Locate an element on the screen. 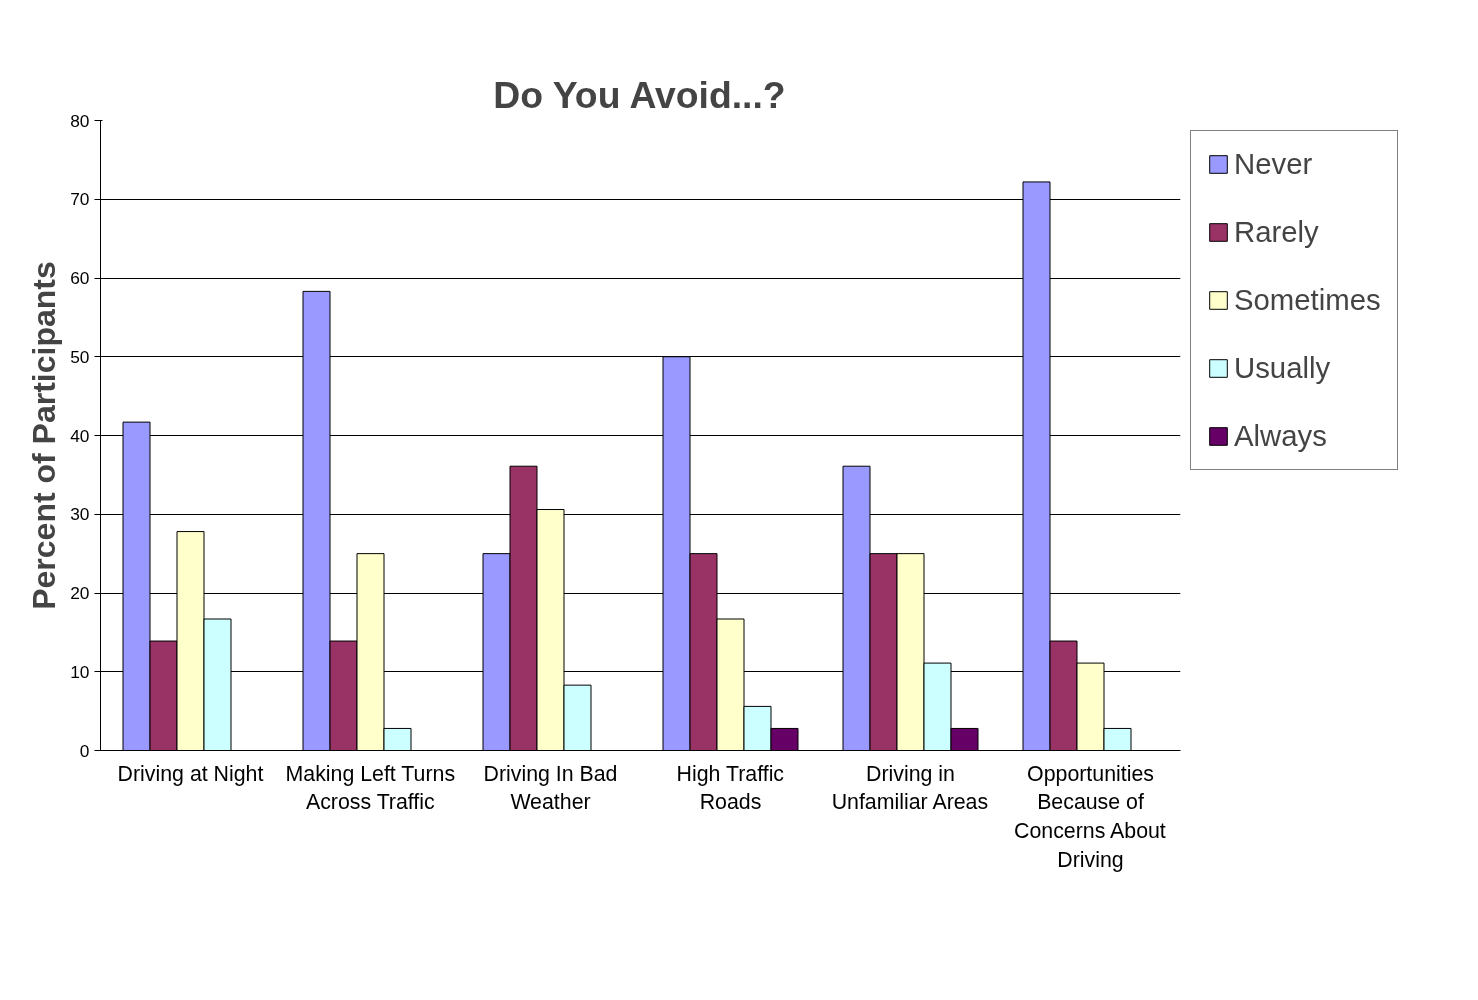 This screenshot has width=1478, height=1000. y-tick-label: 60 is located at coordinates (80, 278).